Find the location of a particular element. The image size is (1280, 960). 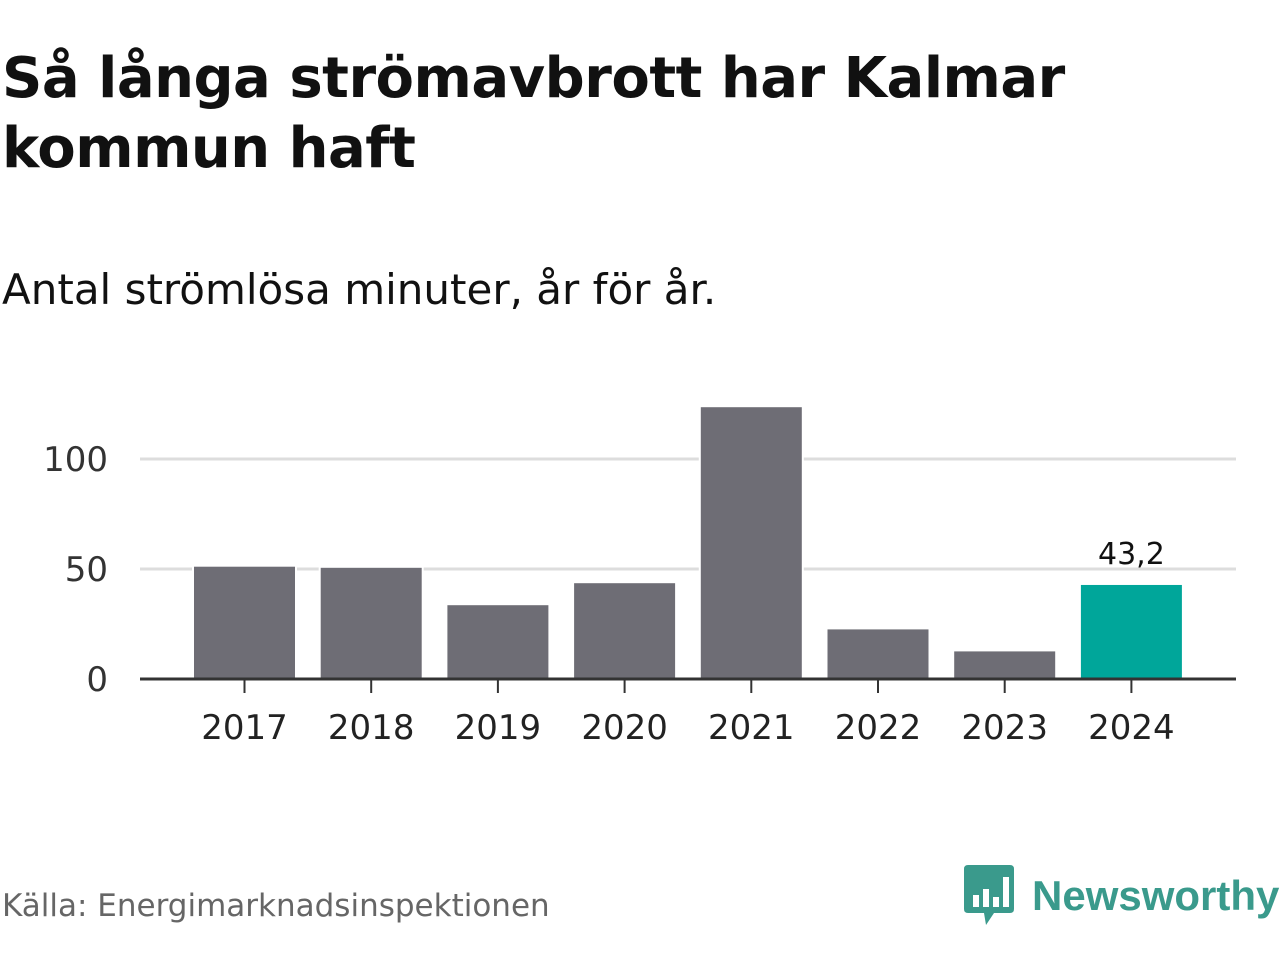

newsworthy-logo: Newsworthy is located at coordinates (1121, 896).